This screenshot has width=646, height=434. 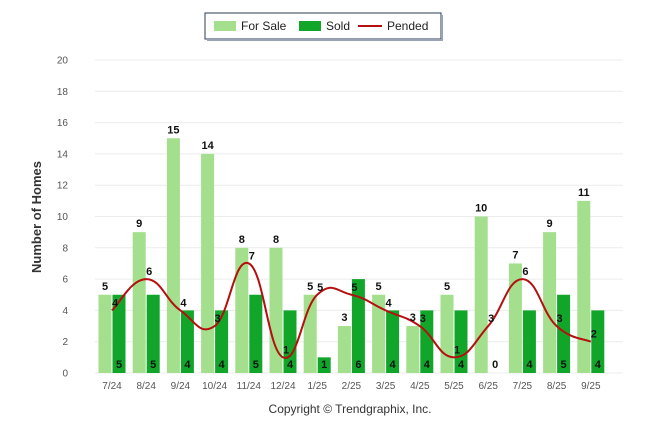 What do you see at coordinates (65, 311) in the screenshot?
I see `y-tick-label: 4` at bounding box center [65, 311].